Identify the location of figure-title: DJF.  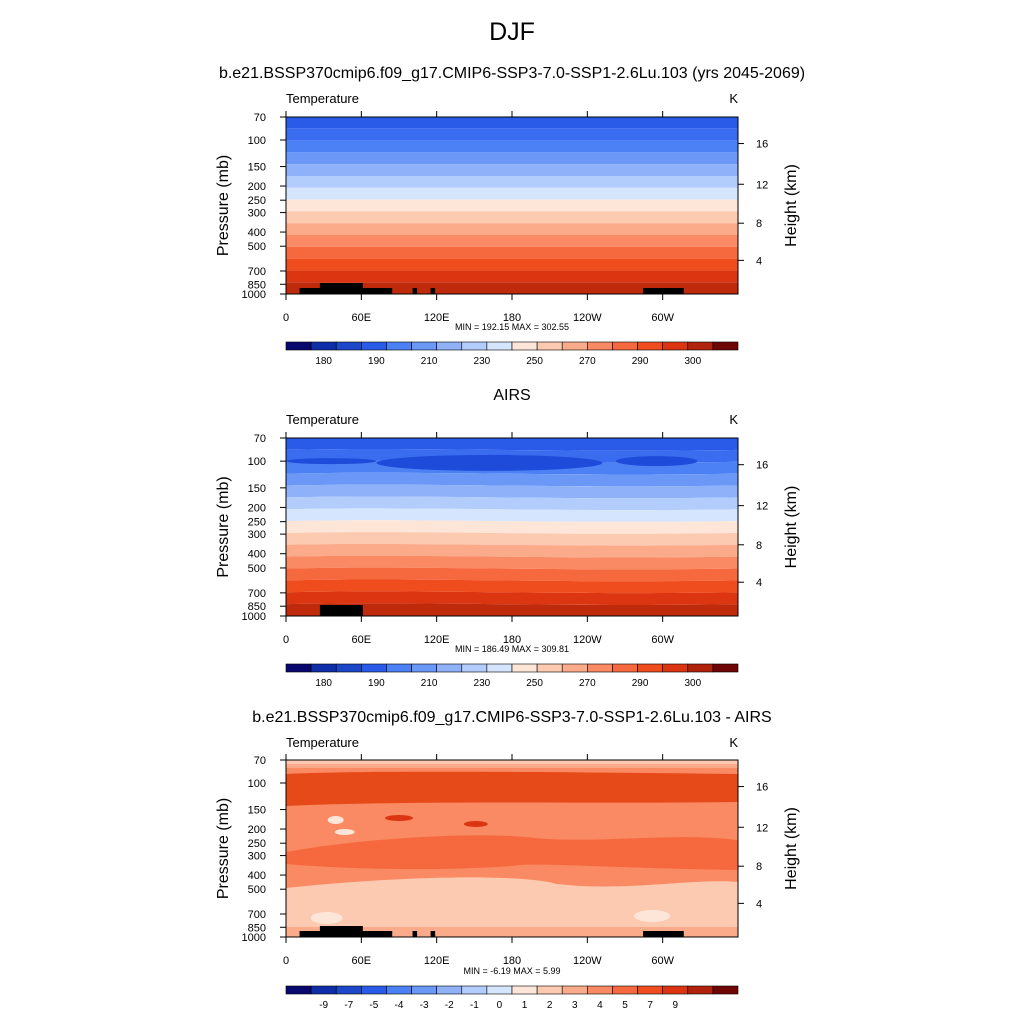
(512, 32).